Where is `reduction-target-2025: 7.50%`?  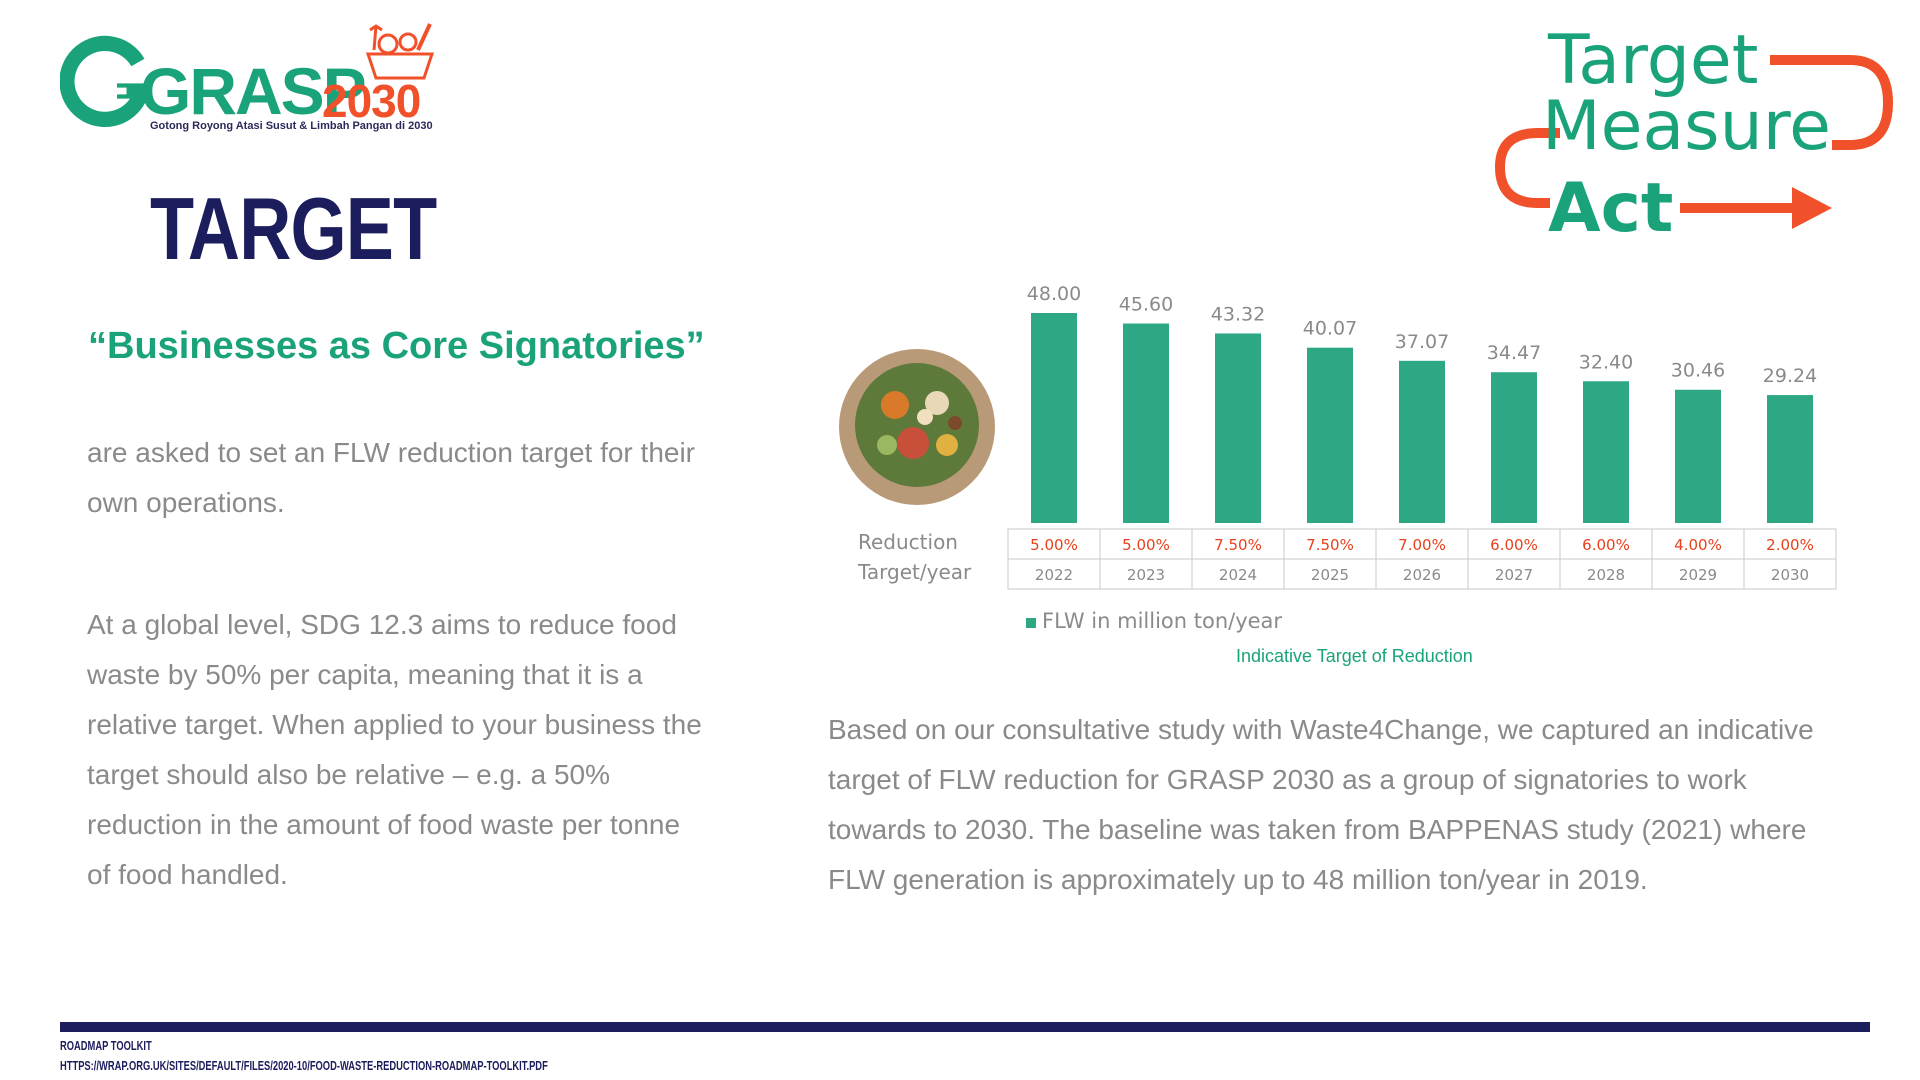
reduction-target-2025: 7.50% is located at coordinates (1330, 545).